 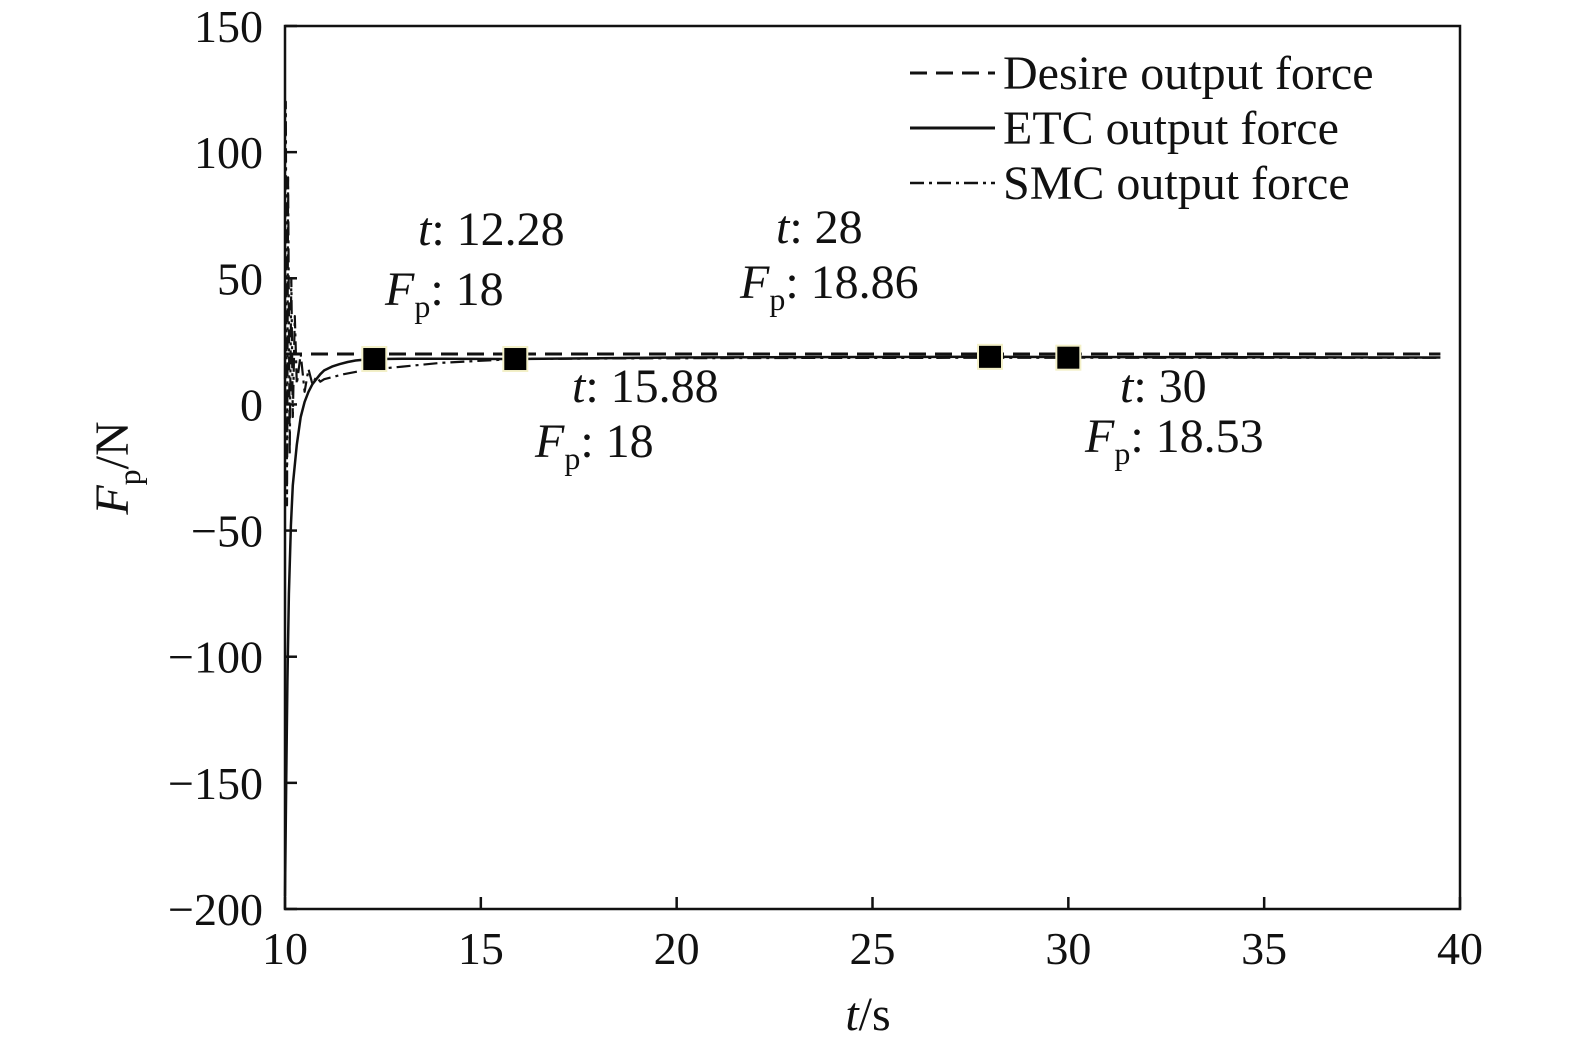 What do you see at coordinates (777, 299) in the screenshot?
I see `annotation-3-f-sub: p` at bounding box center [777, 299].